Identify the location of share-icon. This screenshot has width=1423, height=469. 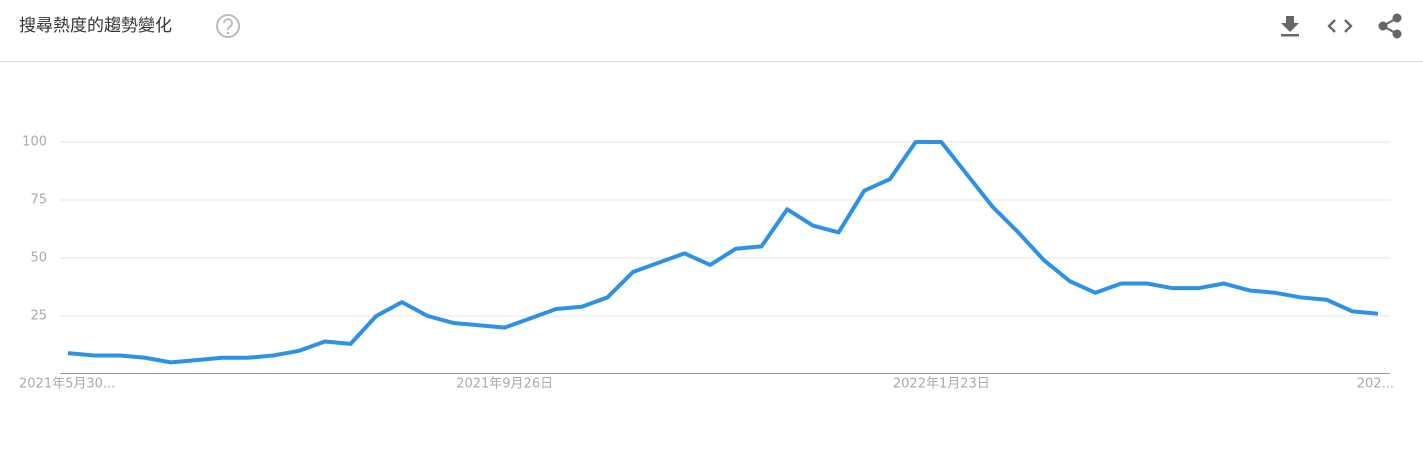
(1390, 26).